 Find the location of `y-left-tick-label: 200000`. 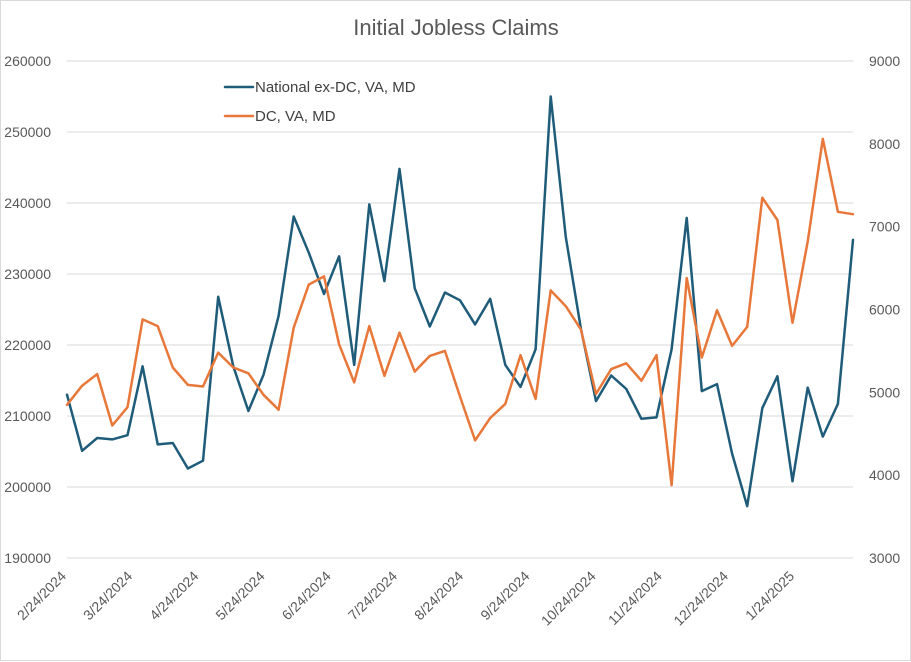

y-left-tick-label: 200000 is located at coordinates (27, 487).